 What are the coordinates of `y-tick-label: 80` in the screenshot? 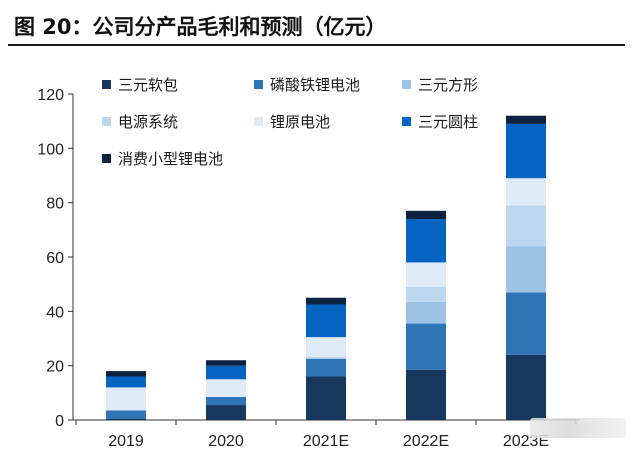 It's located at (55, 204).